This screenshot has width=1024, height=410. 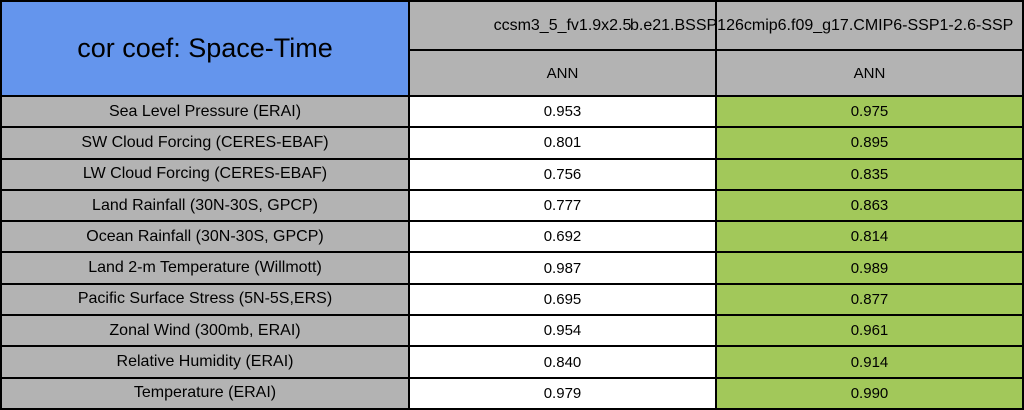 I want to click on correlation-value: 0.777, so click(x=562, y=206).